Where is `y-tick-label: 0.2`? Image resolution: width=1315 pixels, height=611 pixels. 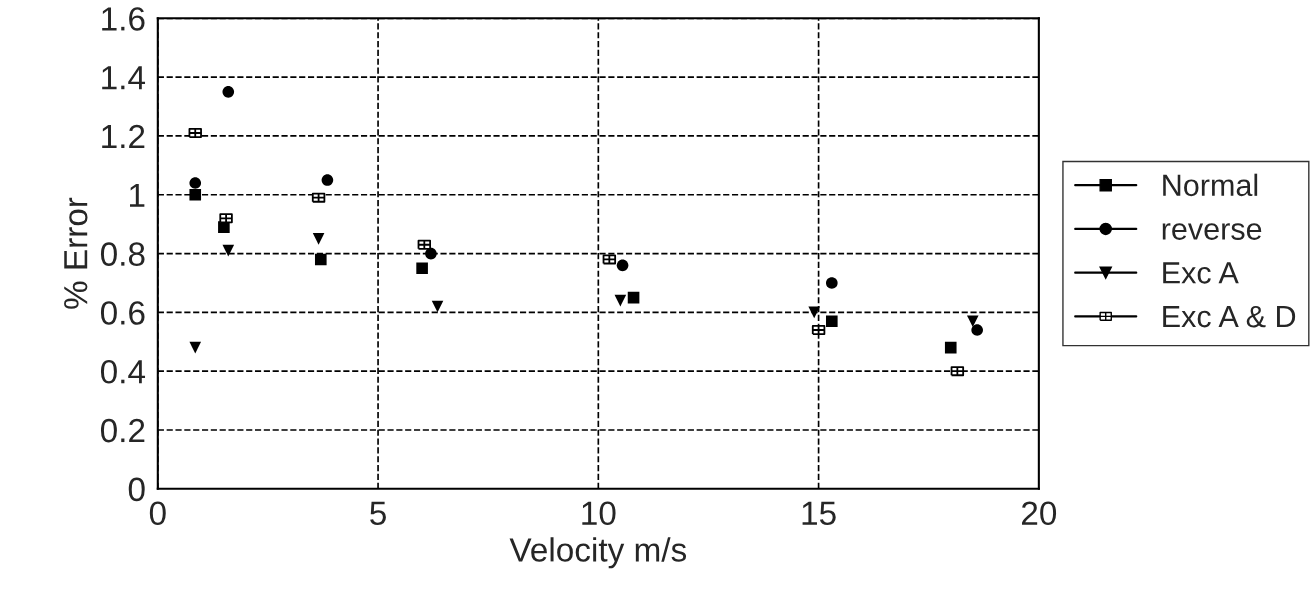 y-tick-label: 0.2 is located at coordinates (122, 430).